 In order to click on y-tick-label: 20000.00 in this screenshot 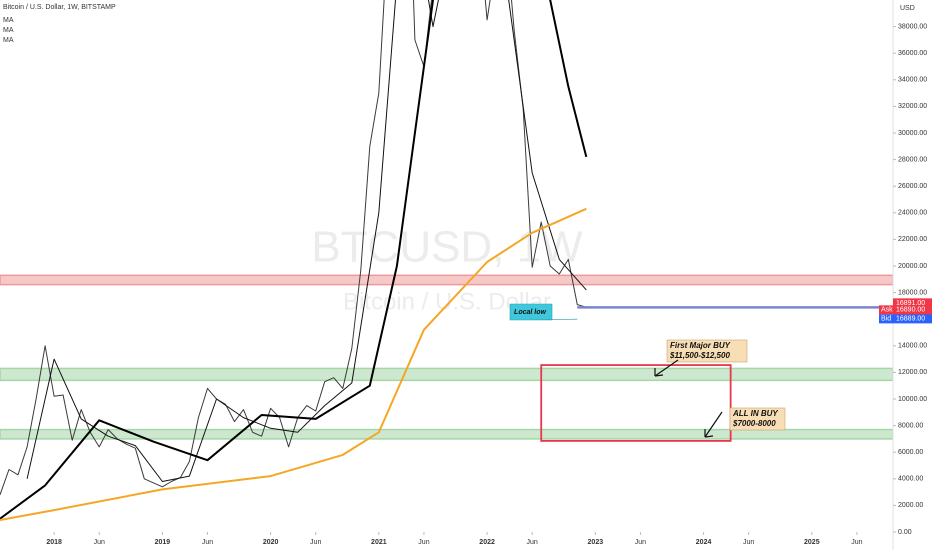, I will do `click(912, 266)`.